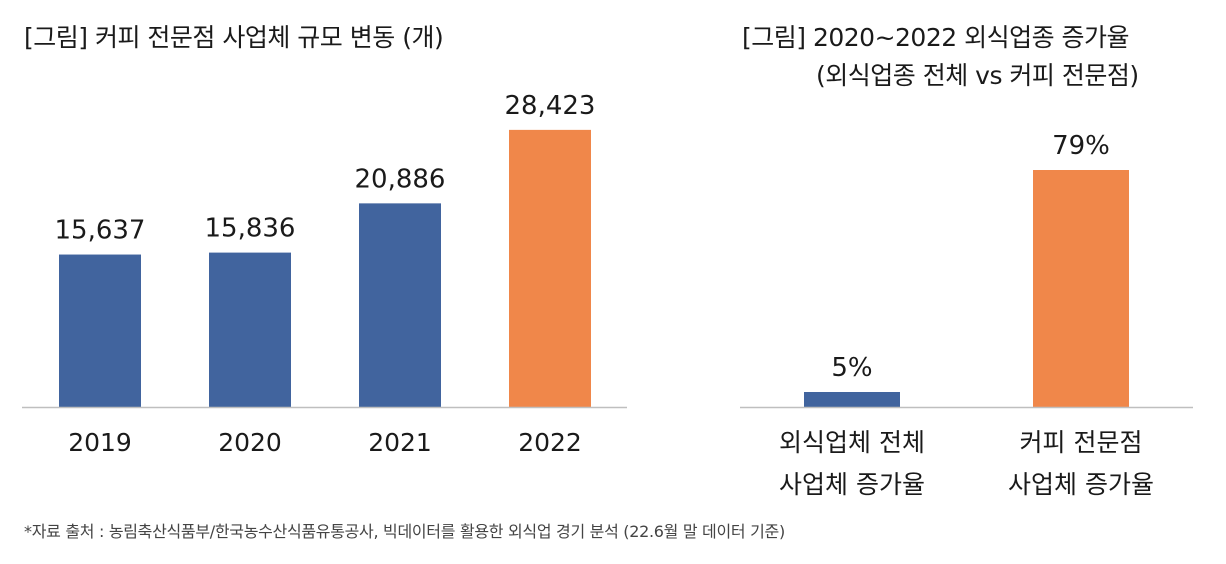 This screenshot has height=564, width=1226. Describe the element at coordinates (250, 229) in the screenshot. I see `data-label: 15,836` at that location.